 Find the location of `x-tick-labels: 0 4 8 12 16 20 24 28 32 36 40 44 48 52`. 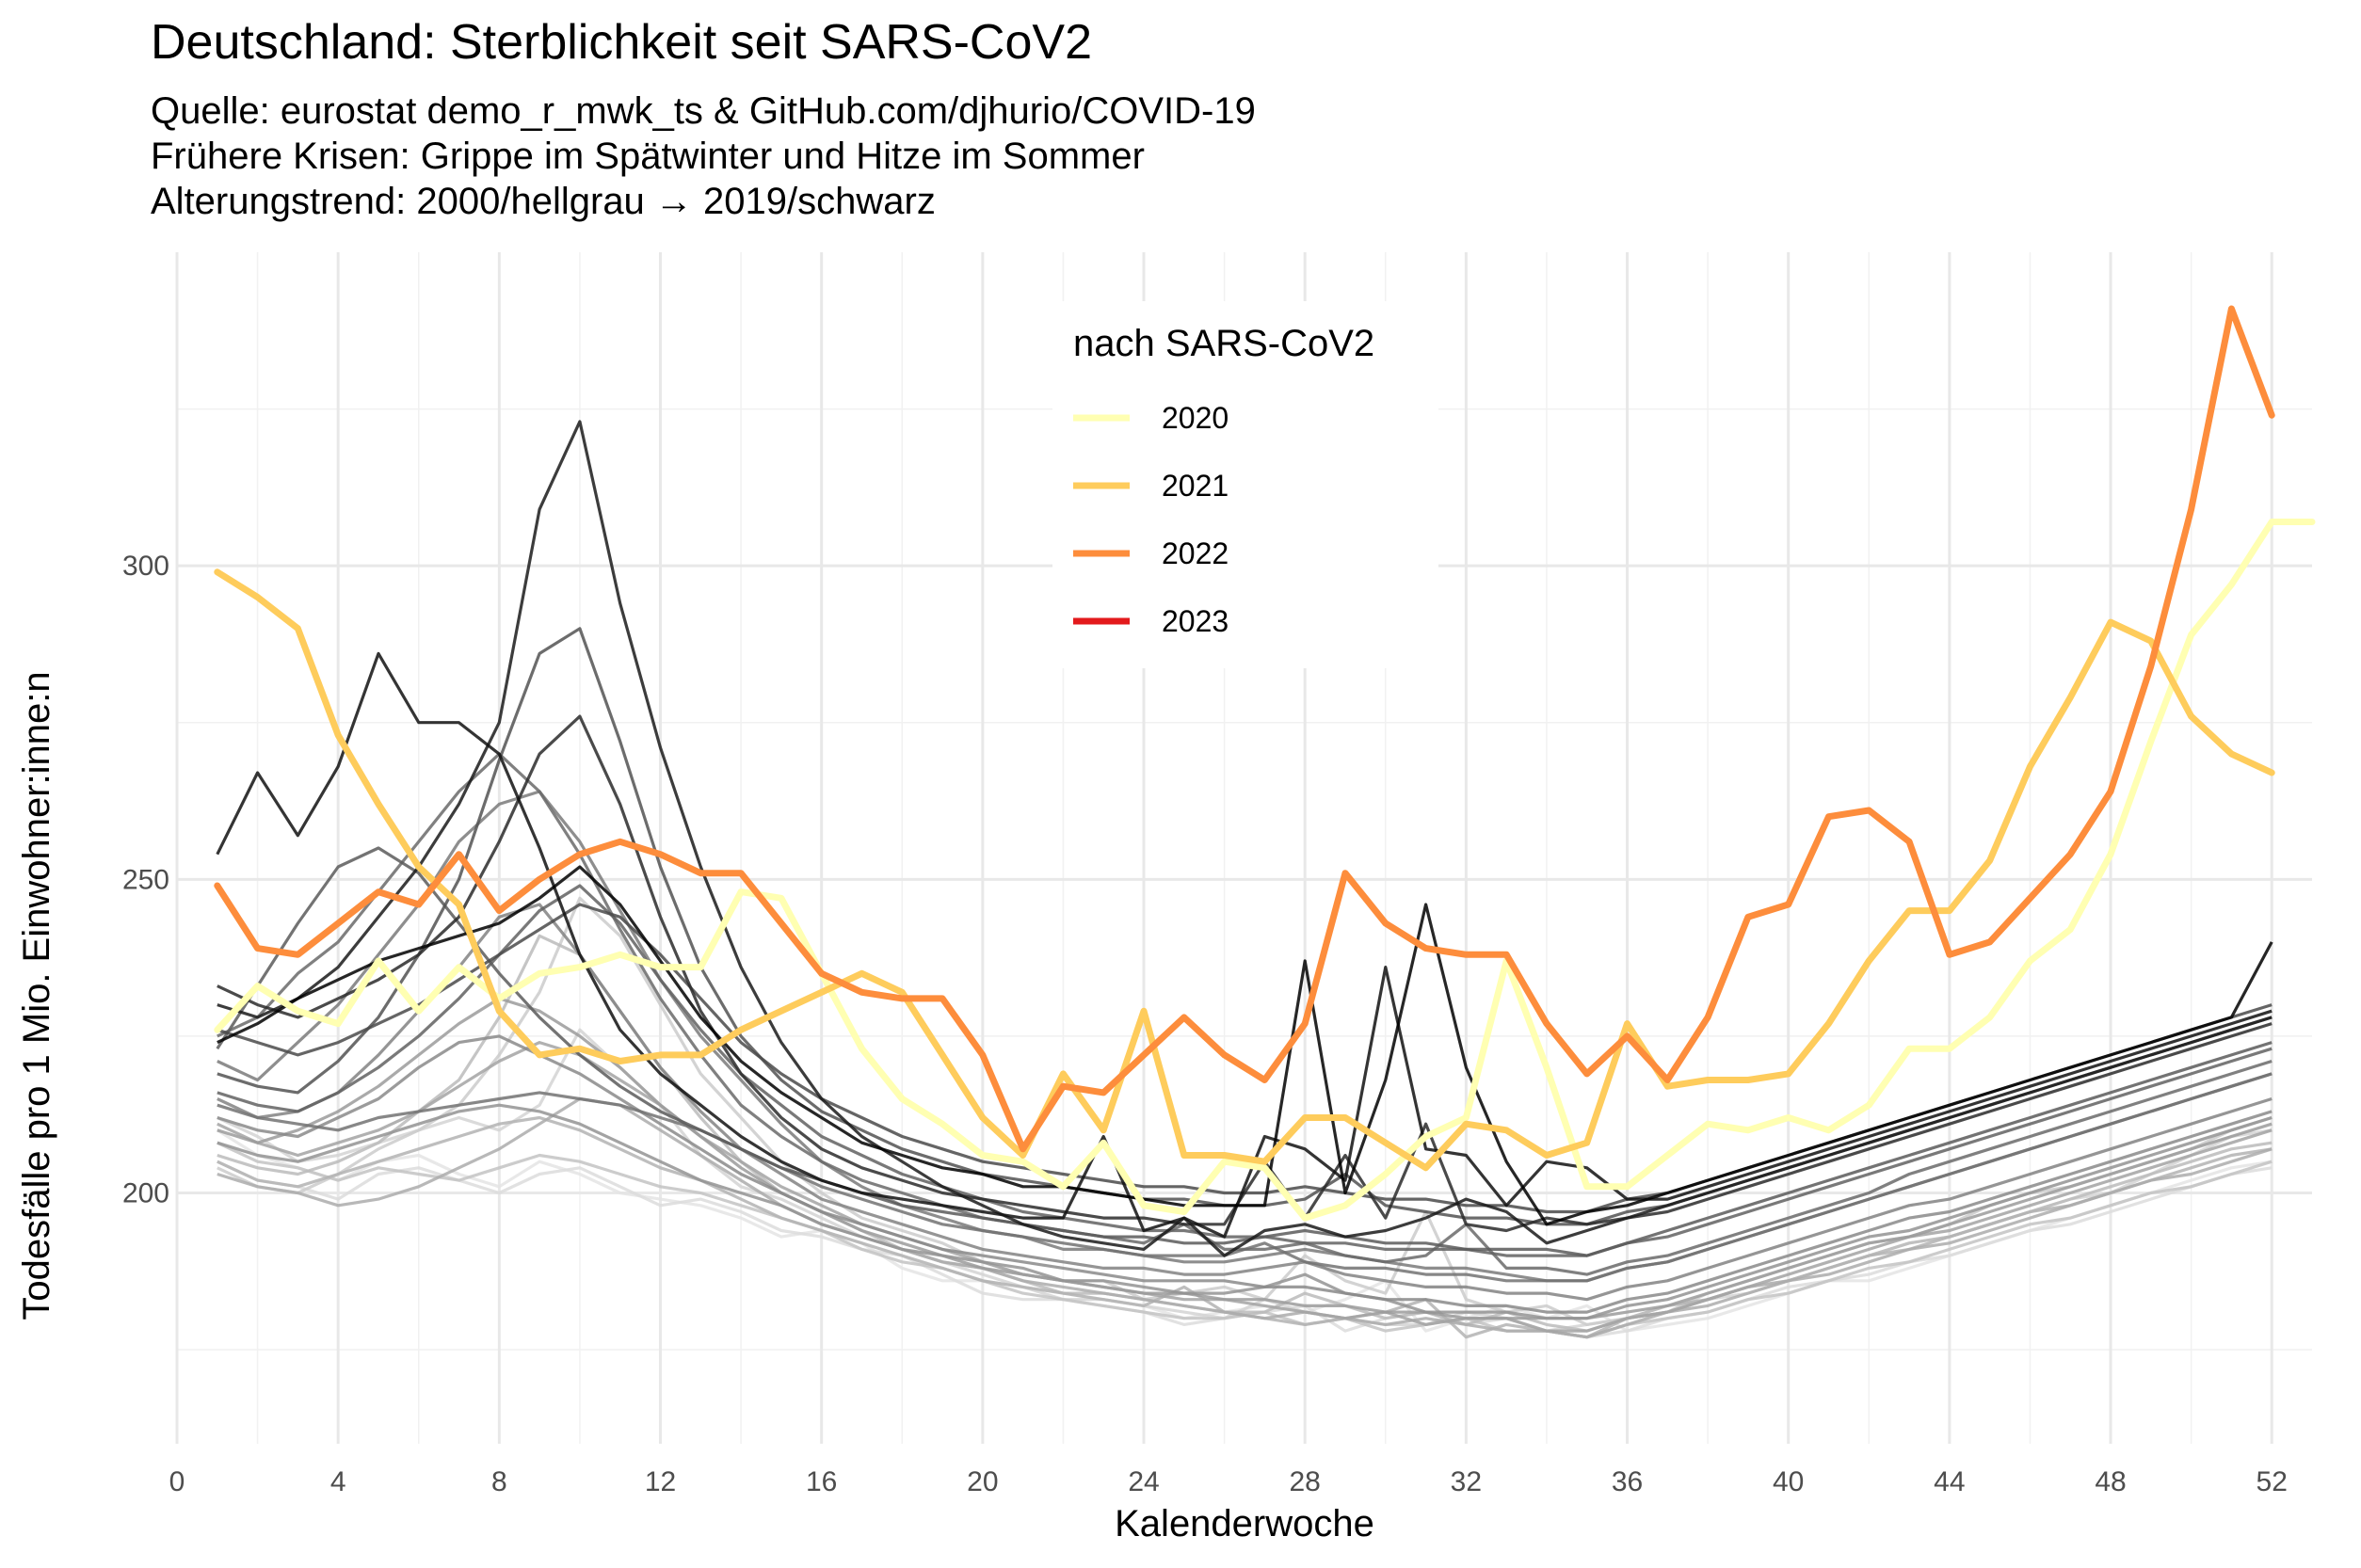

x-tick-labels: 0 4 8 12 16 20 24 28 32 36 40 44 48 52 is located at coordinates (1228, 1481).